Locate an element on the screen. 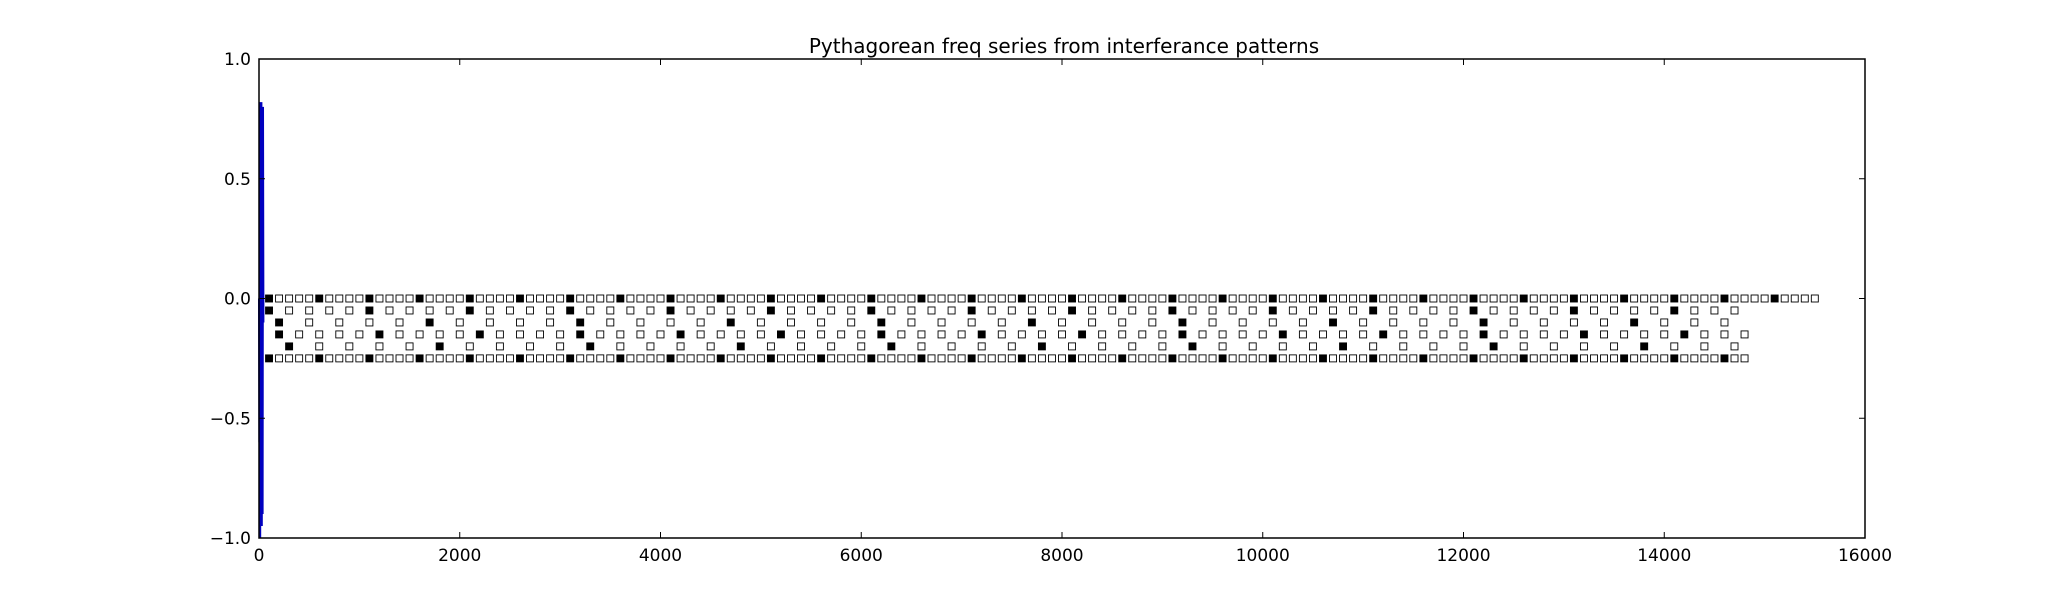  x-tick-label: 16000 is located at coordinates (1865, 556).